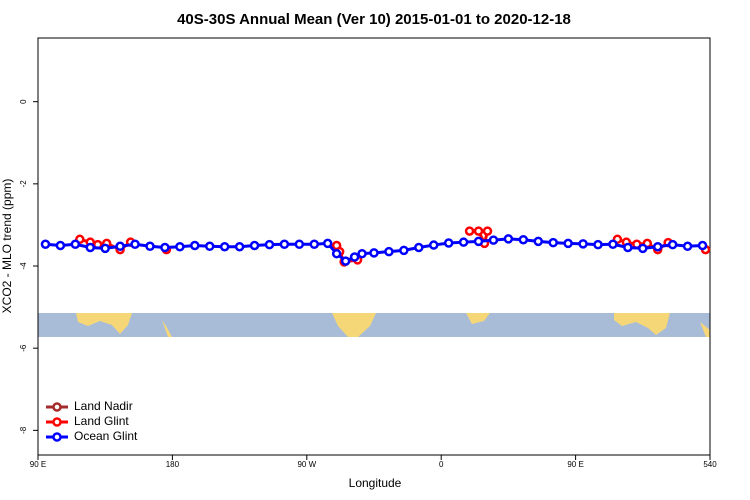  I want to click on y-tick-label: -6, so click(23, 348).